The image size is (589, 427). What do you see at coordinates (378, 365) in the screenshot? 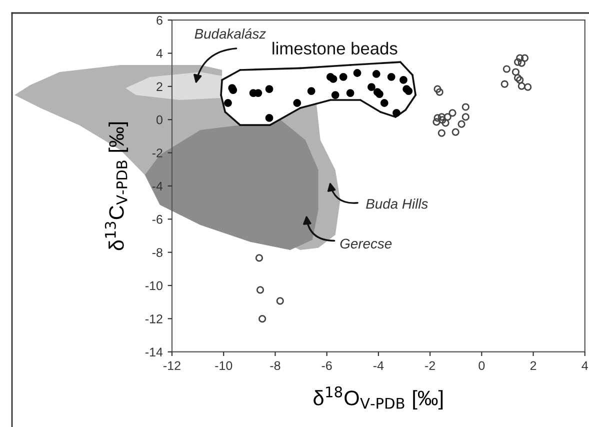
I see `x-tick-label: -4` at bounding box center [378, 365].